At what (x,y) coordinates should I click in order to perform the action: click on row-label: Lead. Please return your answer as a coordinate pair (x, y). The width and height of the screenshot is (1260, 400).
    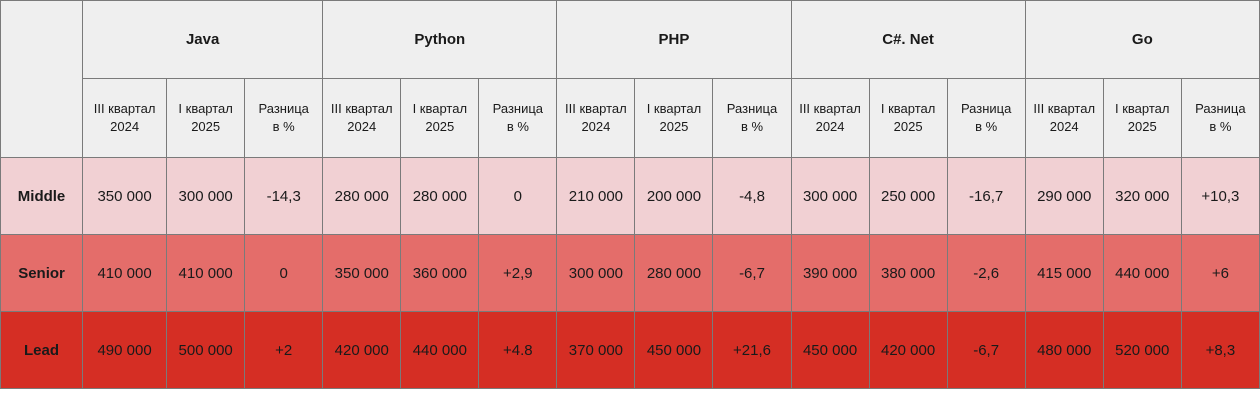
    Looking at the image, I should click on (42, 350).